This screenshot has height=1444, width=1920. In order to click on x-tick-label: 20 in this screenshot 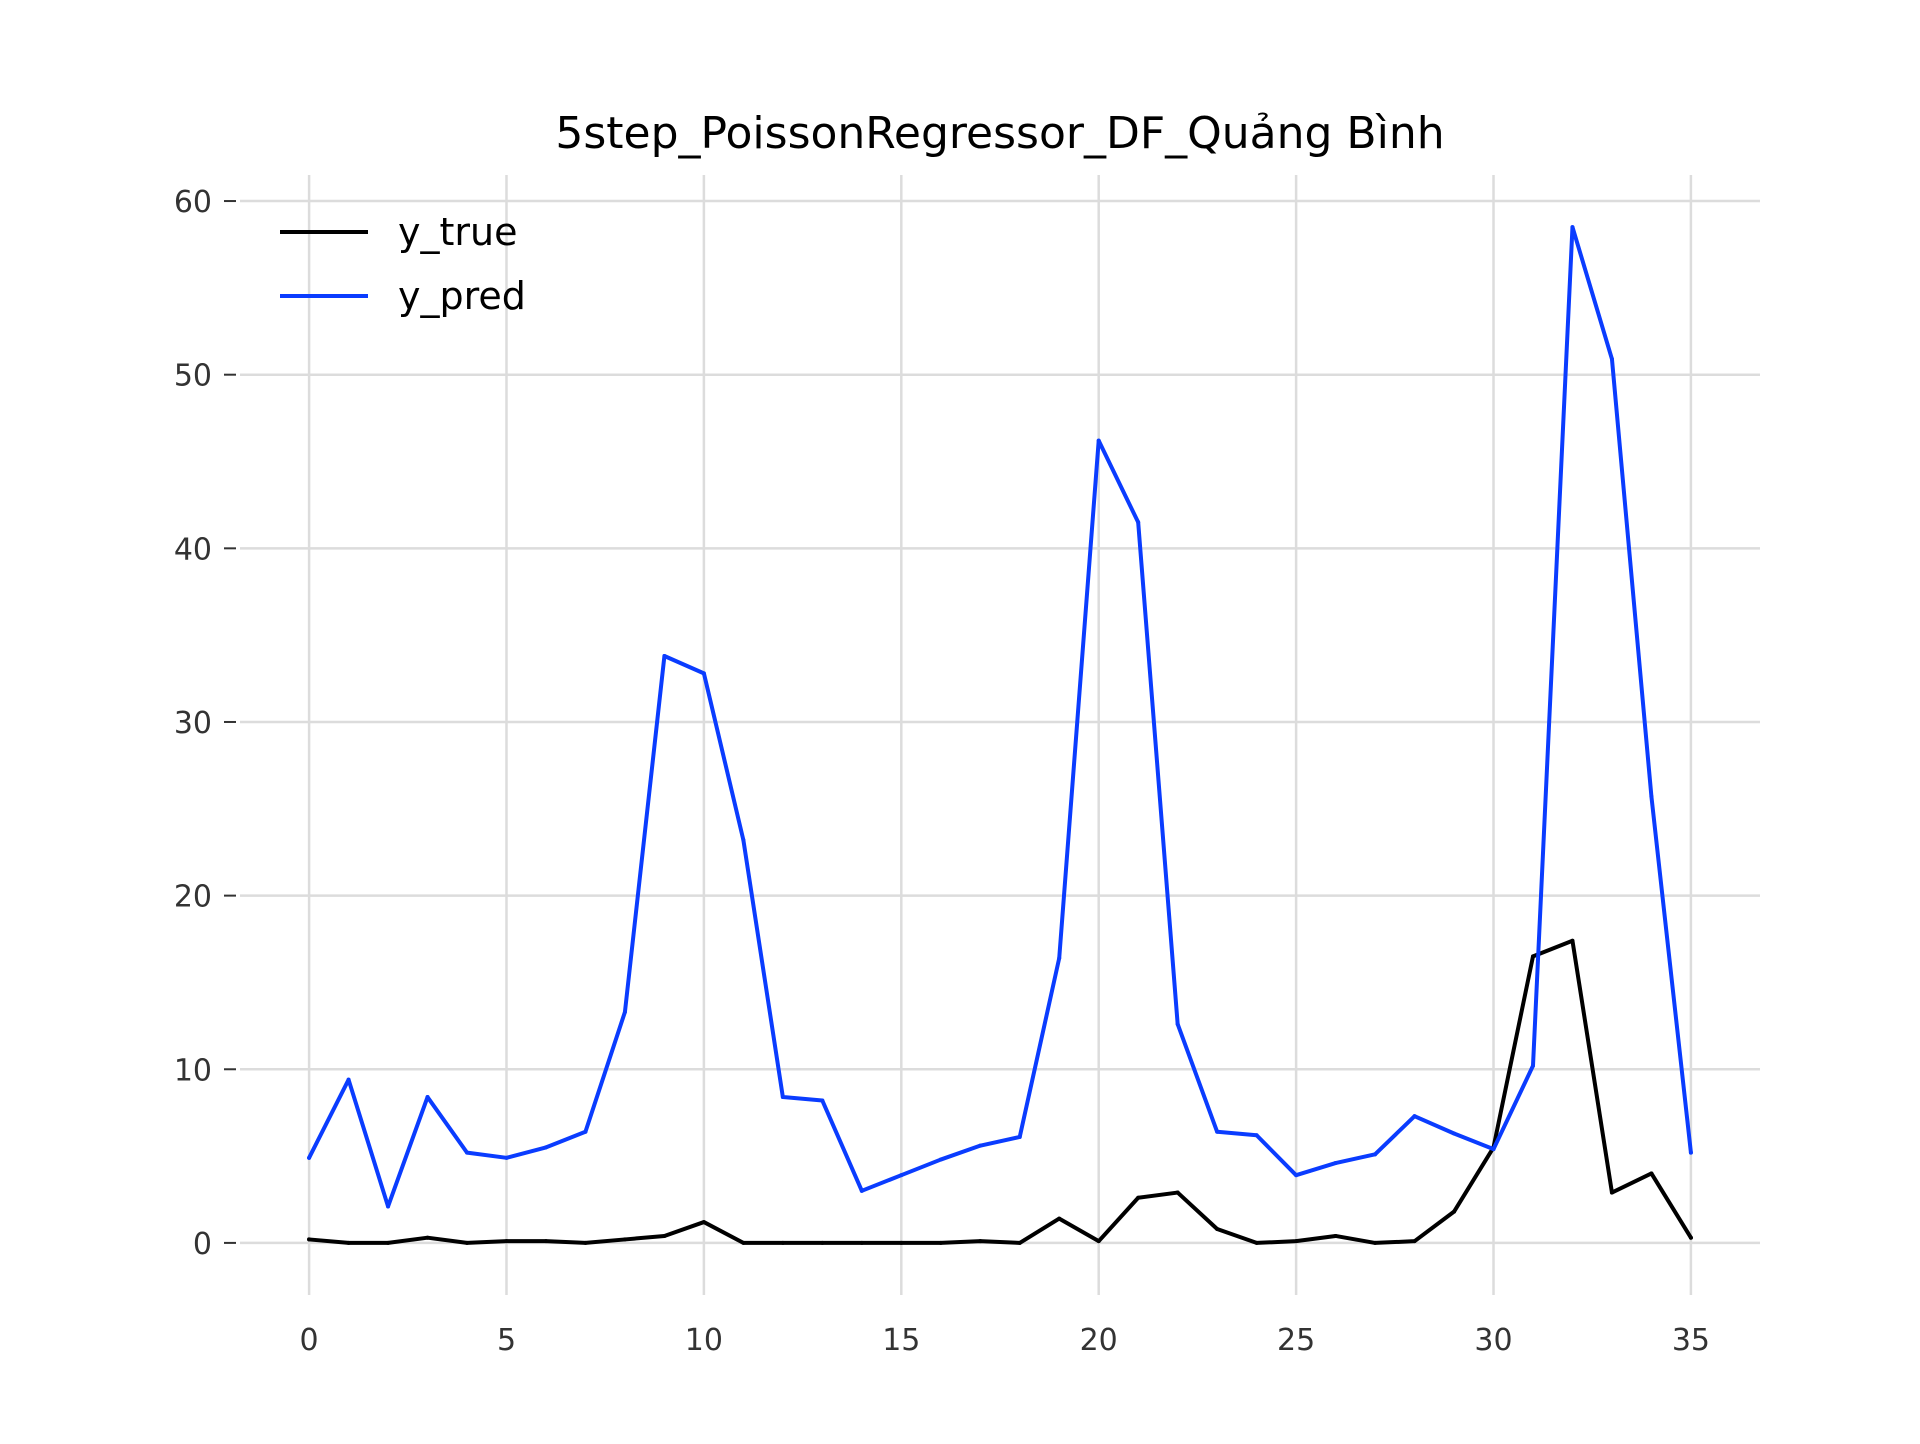, I will do `click(1099, 1340)`.